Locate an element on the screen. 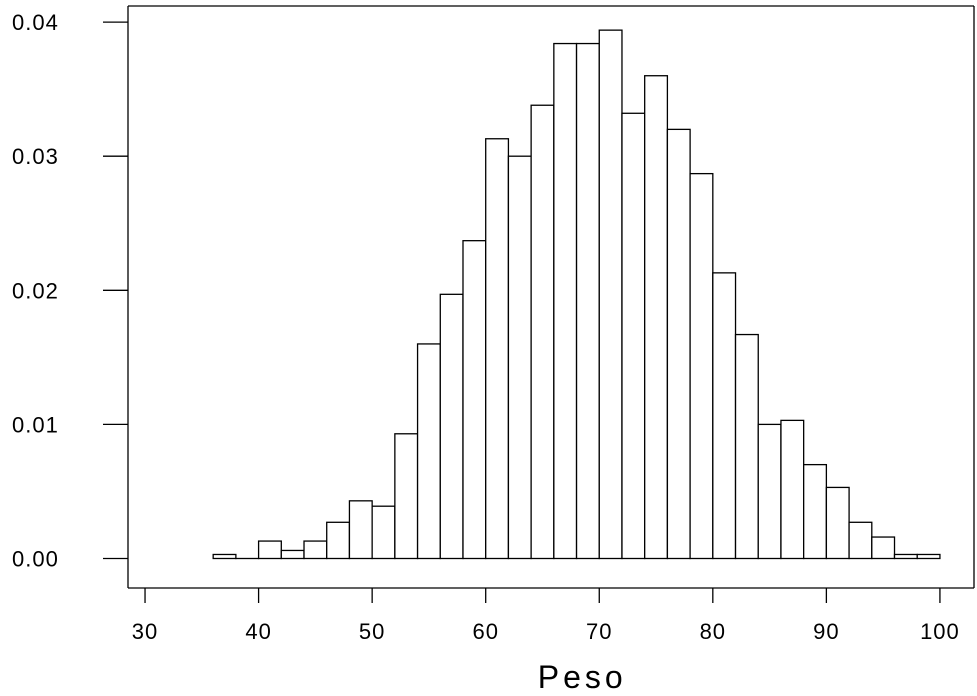 The image size is (977, 696). x-axis-title: Peso is located at coordinates (582, 677).